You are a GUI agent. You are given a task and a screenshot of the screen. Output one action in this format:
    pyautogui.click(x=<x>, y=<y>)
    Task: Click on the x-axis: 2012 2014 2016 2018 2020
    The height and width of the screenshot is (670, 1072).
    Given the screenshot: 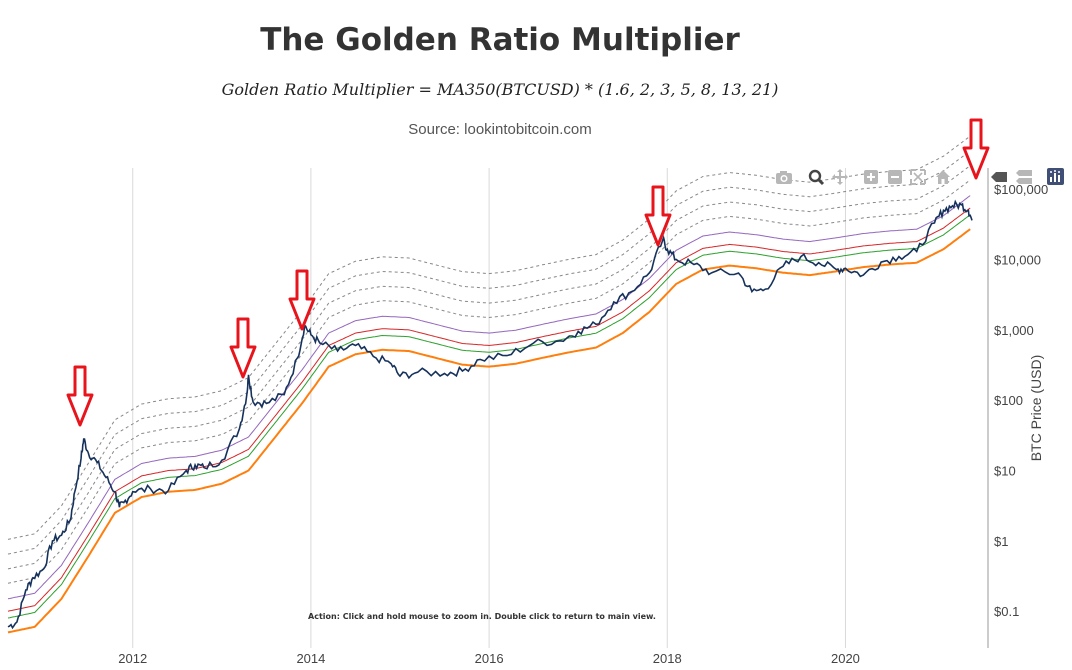 What is the action you would take?
    pyautogui.click(x=489, y=658)
    